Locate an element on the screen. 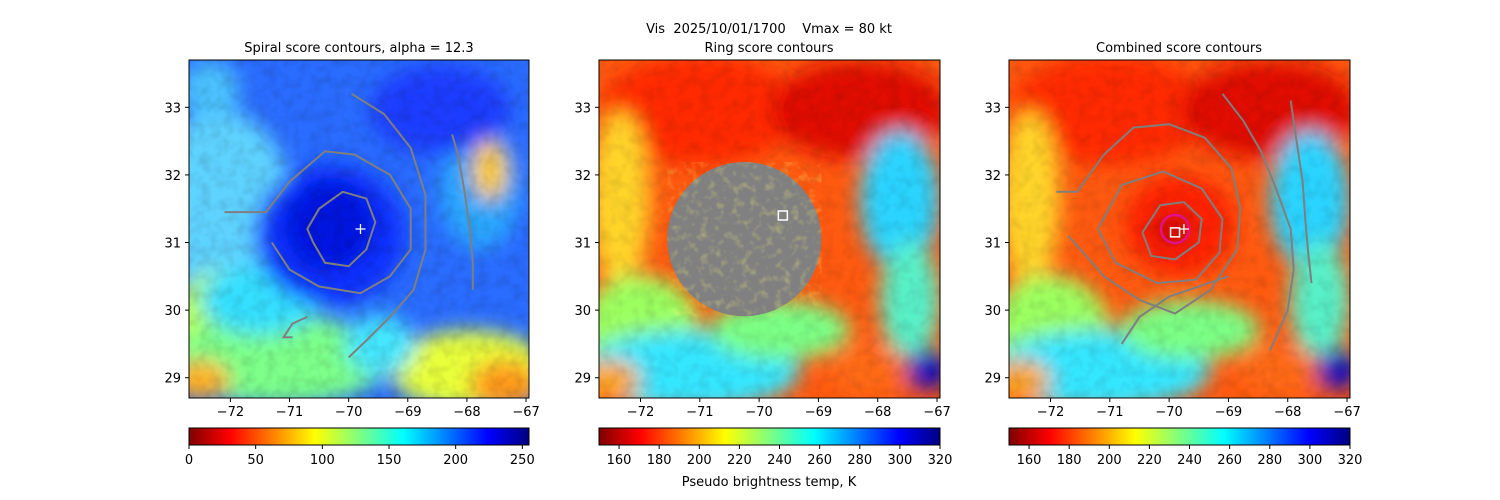 The height and width of the screenshot is (500, 1500). figure-suptitle: Vis 2025/10/01/1700 Vmax = 80 kt is located at coordinates (750, 30).